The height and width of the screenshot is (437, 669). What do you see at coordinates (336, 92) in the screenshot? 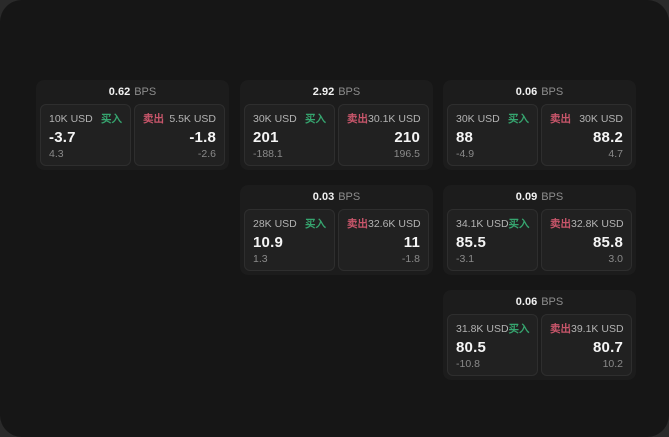
I see `card-header: 2.92 BPS` at bounding box center [336, 92].